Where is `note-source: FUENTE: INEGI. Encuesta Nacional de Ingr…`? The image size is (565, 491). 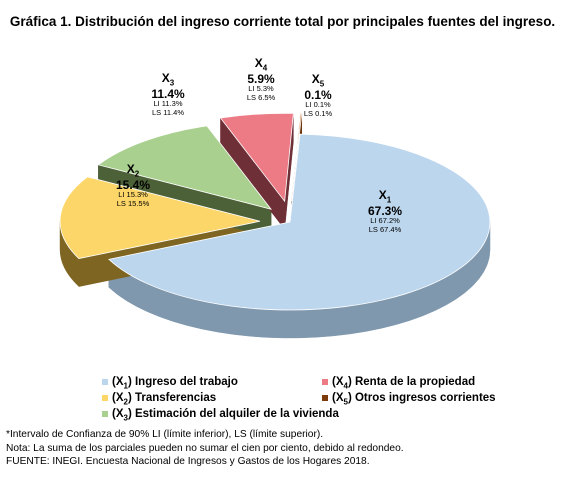
note-source: FUENTE: INEGI. Encuesta Nacional de Ingr… is located at coordinates (188, 461).